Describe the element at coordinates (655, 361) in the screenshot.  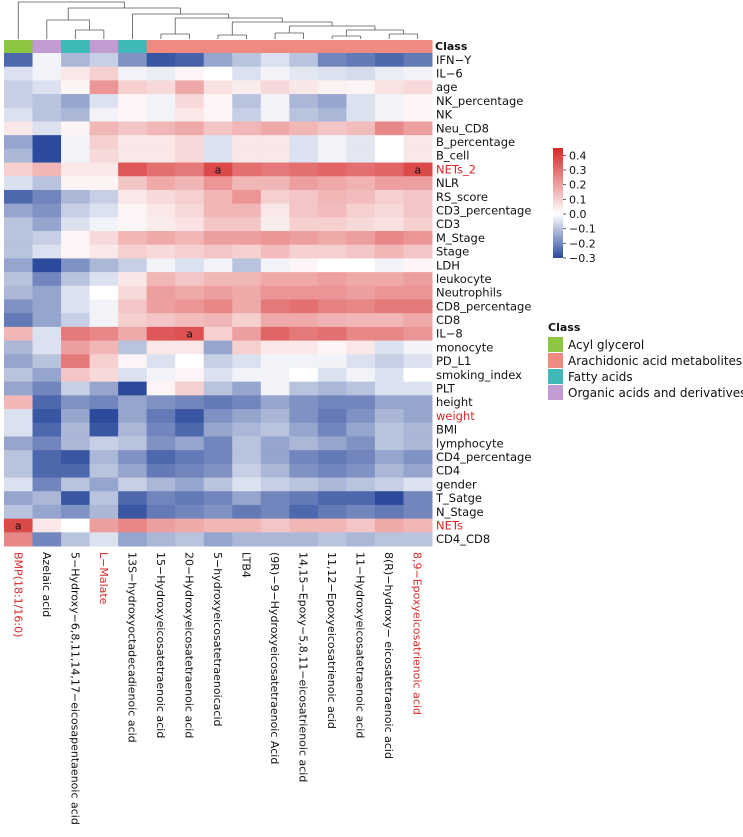
I see `legend-entry-label: Arachidonic acid metabolites` at that location.